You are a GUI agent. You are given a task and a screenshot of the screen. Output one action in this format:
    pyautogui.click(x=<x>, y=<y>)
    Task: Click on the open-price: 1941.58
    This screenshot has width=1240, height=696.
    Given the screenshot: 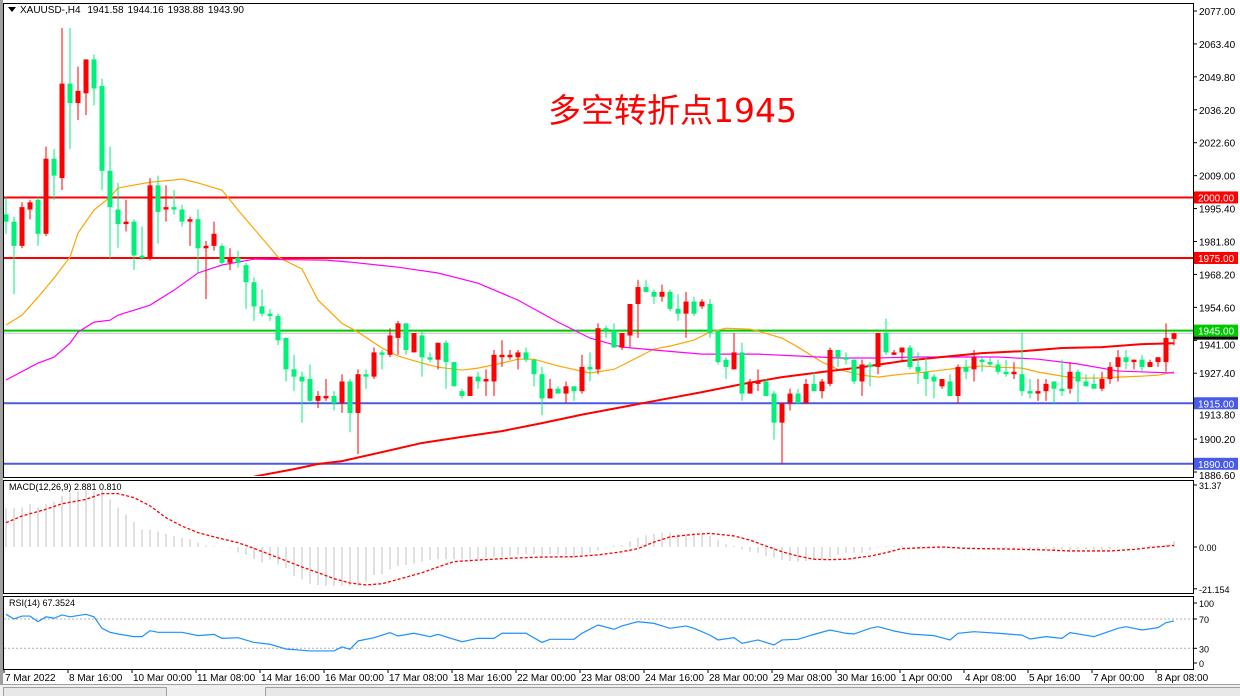 What is the action you would take?
    pyautogui.click(x=105, y=10)
    